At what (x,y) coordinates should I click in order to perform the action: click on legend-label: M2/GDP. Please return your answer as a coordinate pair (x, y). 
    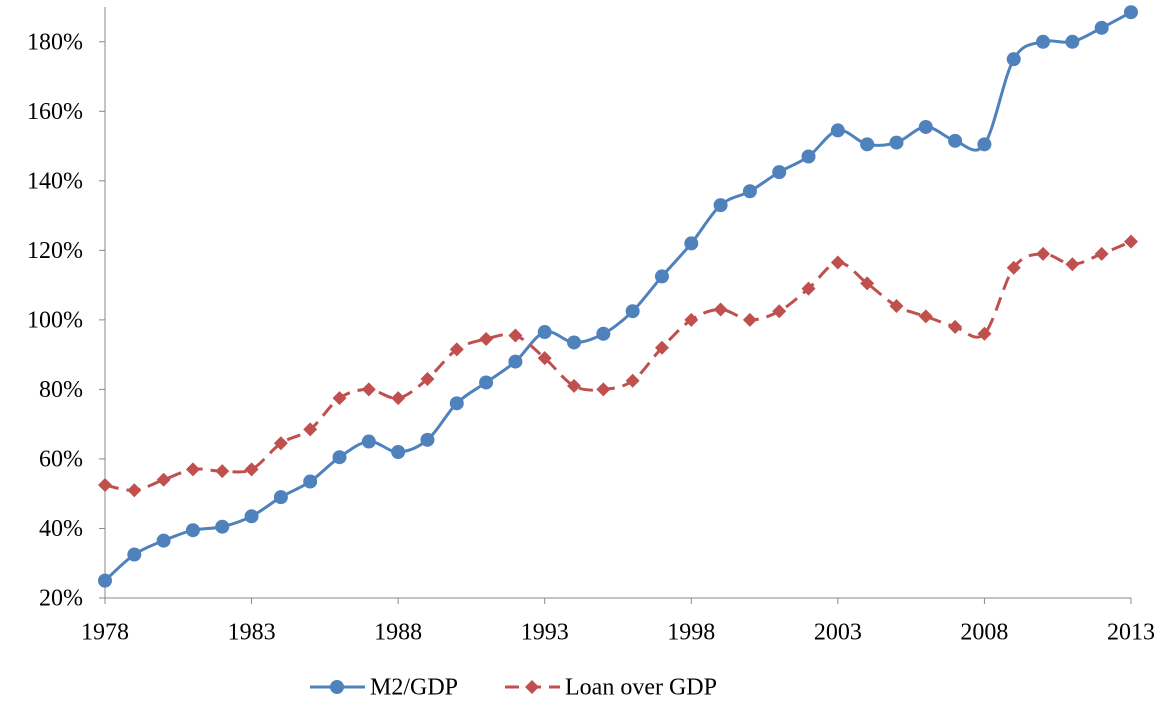
    Looking at the image, I should click on (414, 688).